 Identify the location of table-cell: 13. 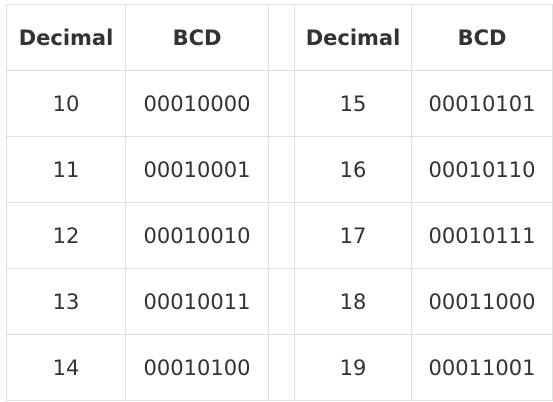
(66, 301).